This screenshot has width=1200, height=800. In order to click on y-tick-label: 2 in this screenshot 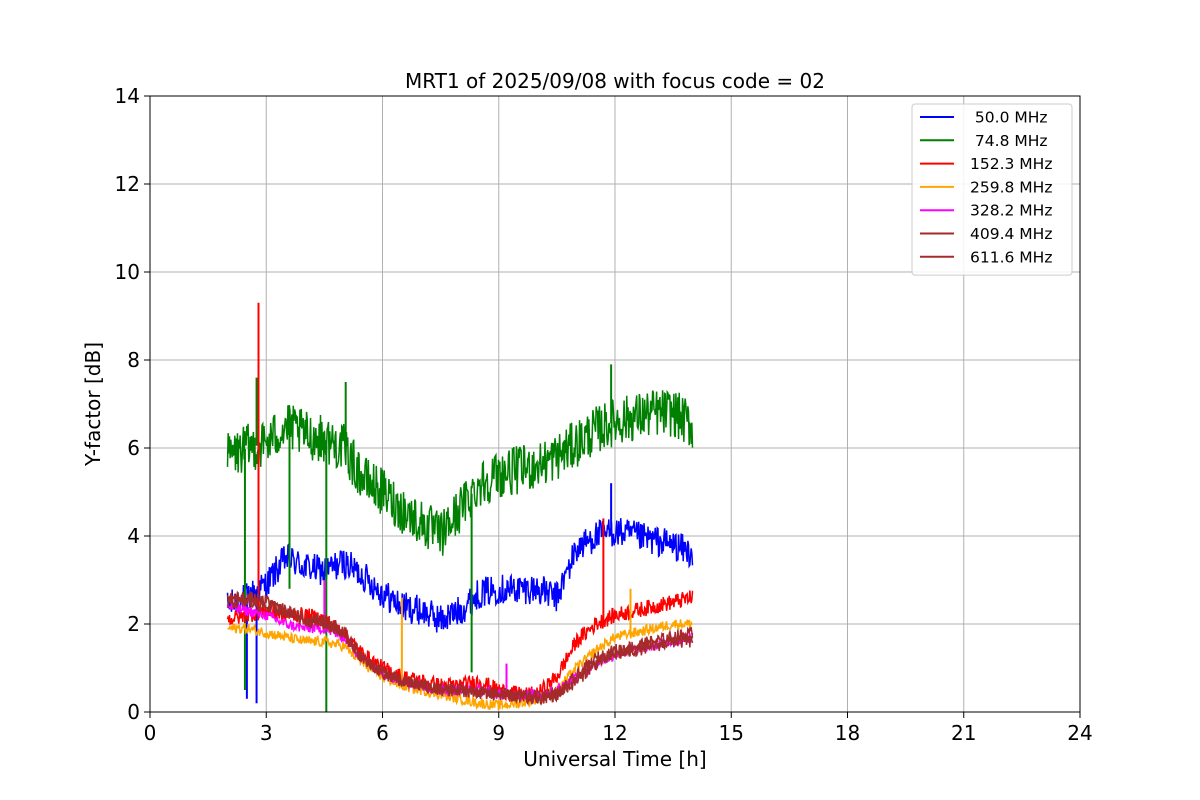, I will do `click(133, 624)`.